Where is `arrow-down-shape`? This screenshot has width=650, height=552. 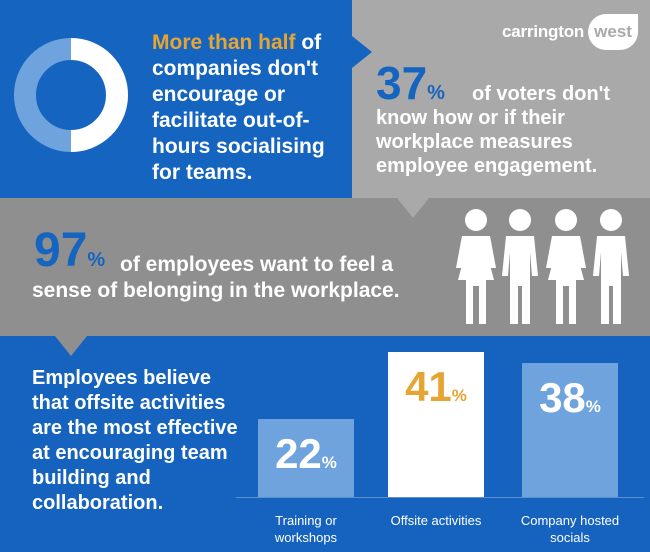 arrow-down-shape is located at coordinates (413, 208).